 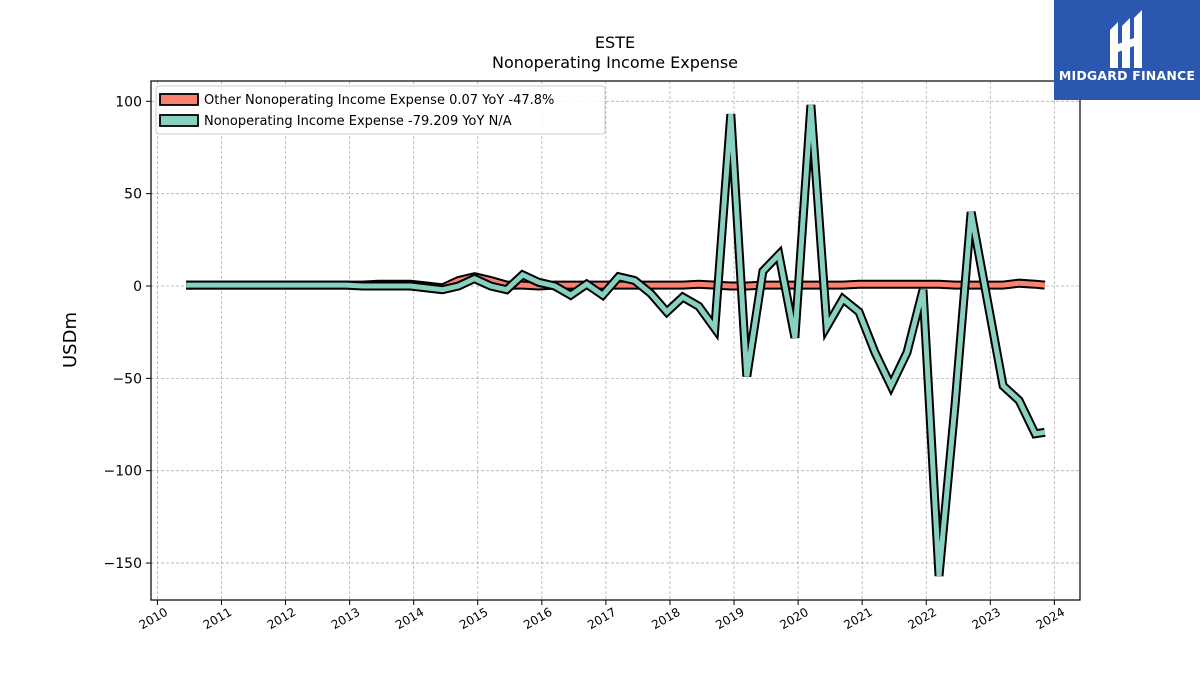 What do you see at coordinates (128, 102) in the screenshot?
I see `y-tick-label: 100` at bounding box center [128, 102].